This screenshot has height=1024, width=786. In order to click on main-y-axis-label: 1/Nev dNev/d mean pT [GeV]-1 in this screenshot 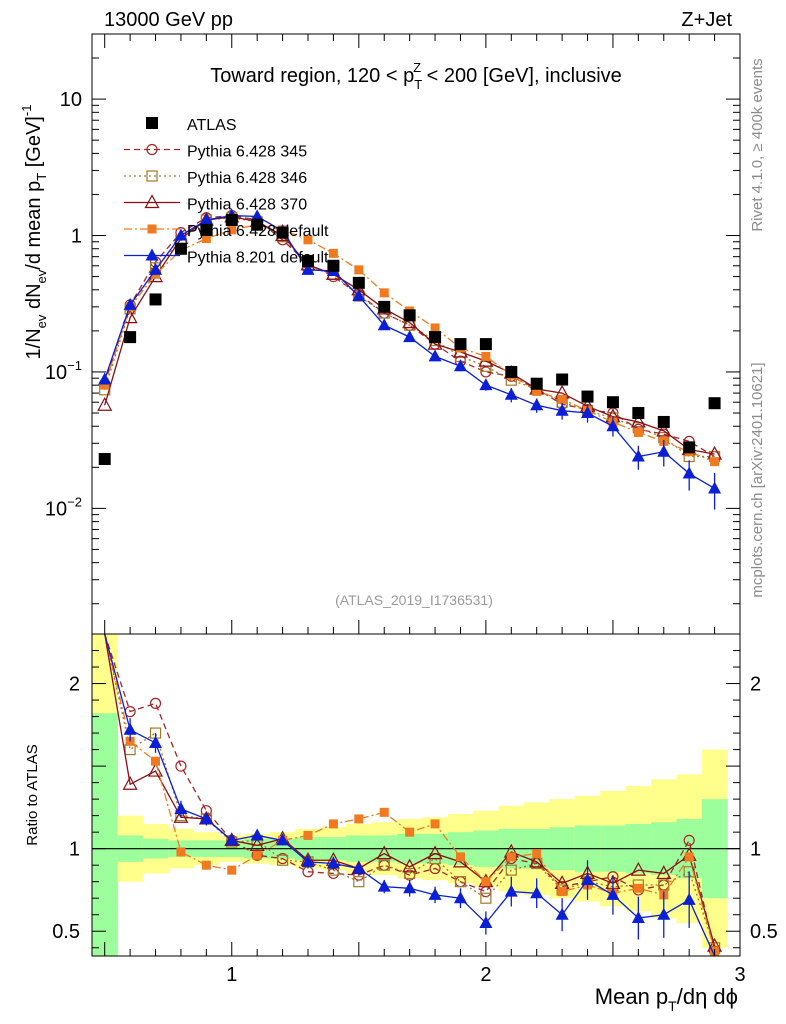, I will do `click(34, 232)`.